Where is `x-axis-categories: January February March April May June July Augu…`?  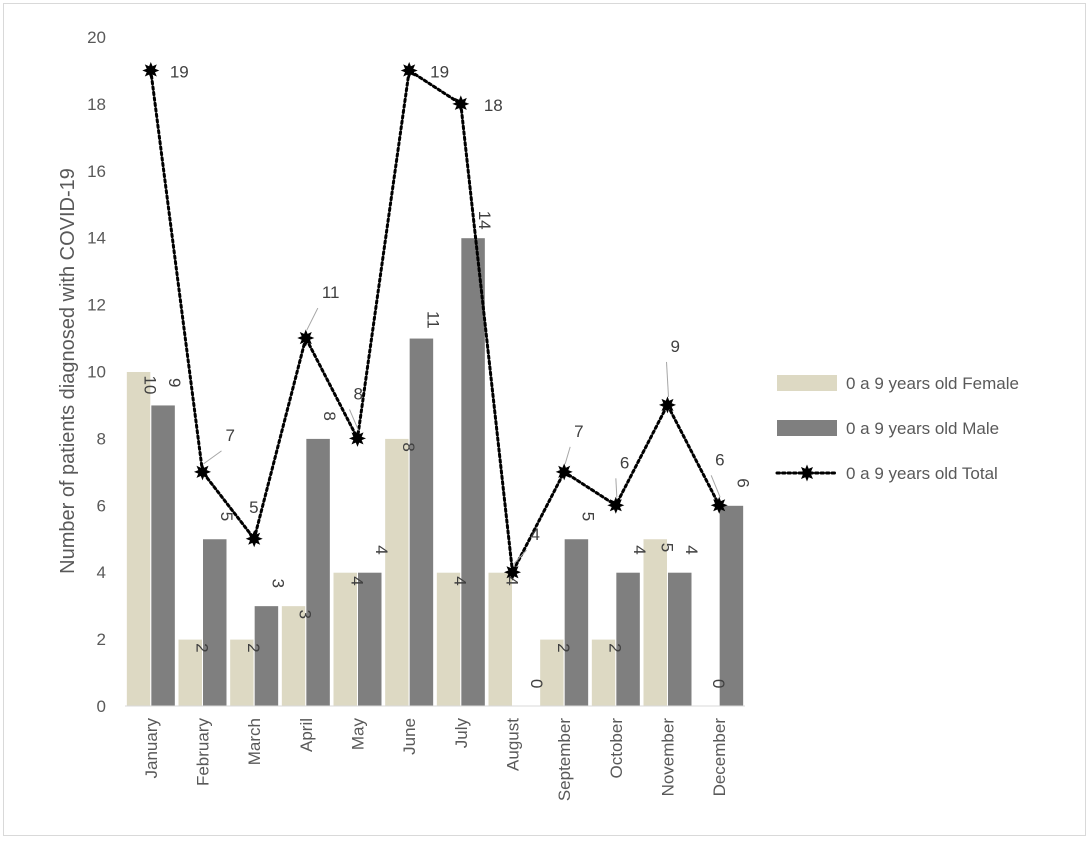 x-axis-categories: January February March April May June July Augu… is located at coordinates (435, 760).